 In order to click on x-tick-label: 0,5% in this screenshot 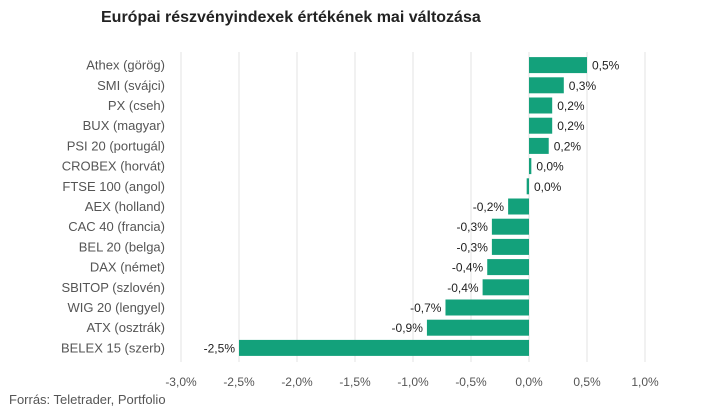, I will do `click(587, 382)`.